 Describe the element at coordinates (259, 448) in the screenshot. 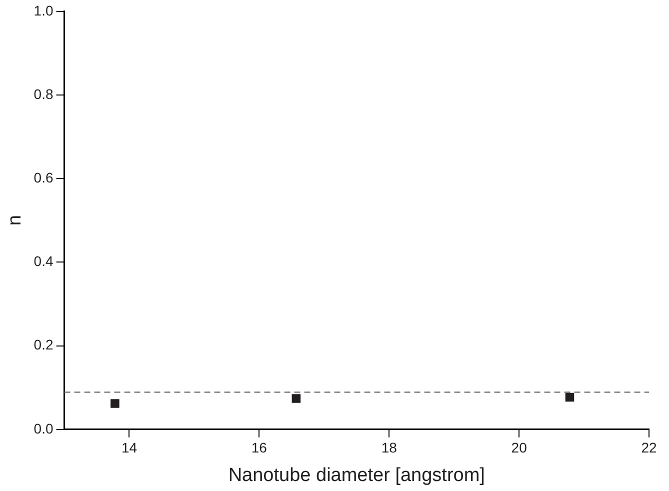

I see `x-tick-label: 16` at that location.